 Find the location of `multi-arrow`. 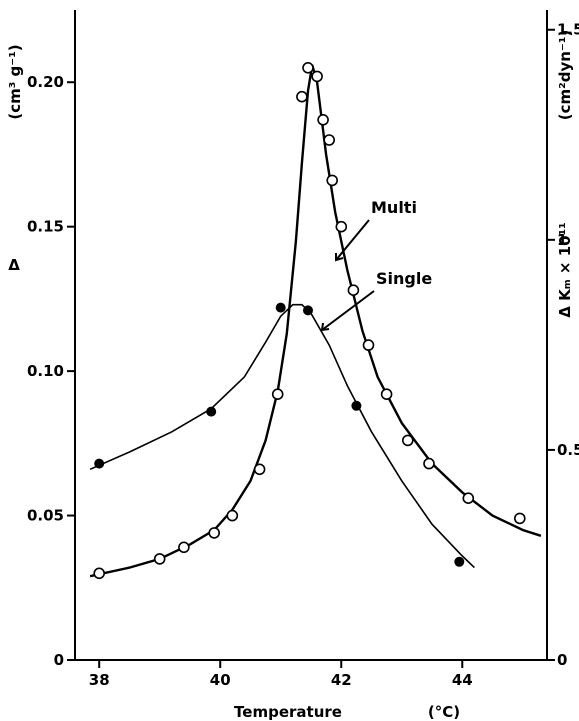

multi-arrow is located at coordinates (352, 240).